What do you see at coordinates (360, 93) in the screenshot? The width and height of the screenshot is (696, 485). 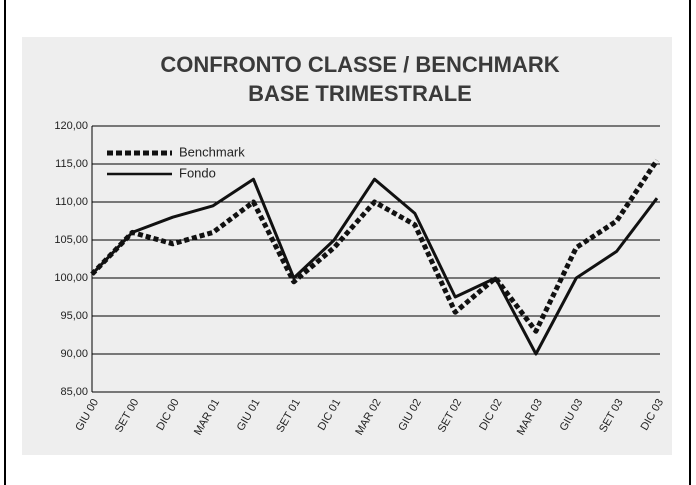 I see `chart-subtitle: BASE TRIMESTRALE` at bounding box center [360, 93].